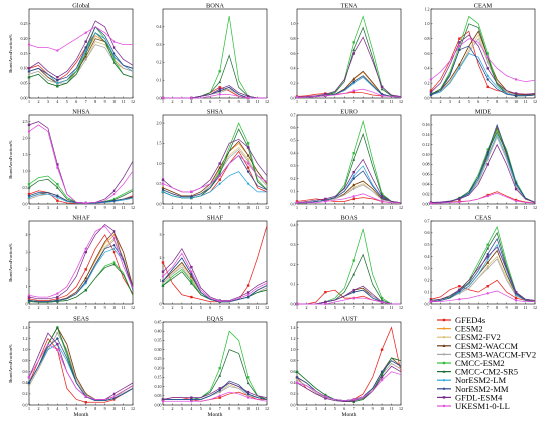  What do you see at coordinates (444, 345) in the screenshot?
I see `legend-marker` at bounding box center [444, 345].